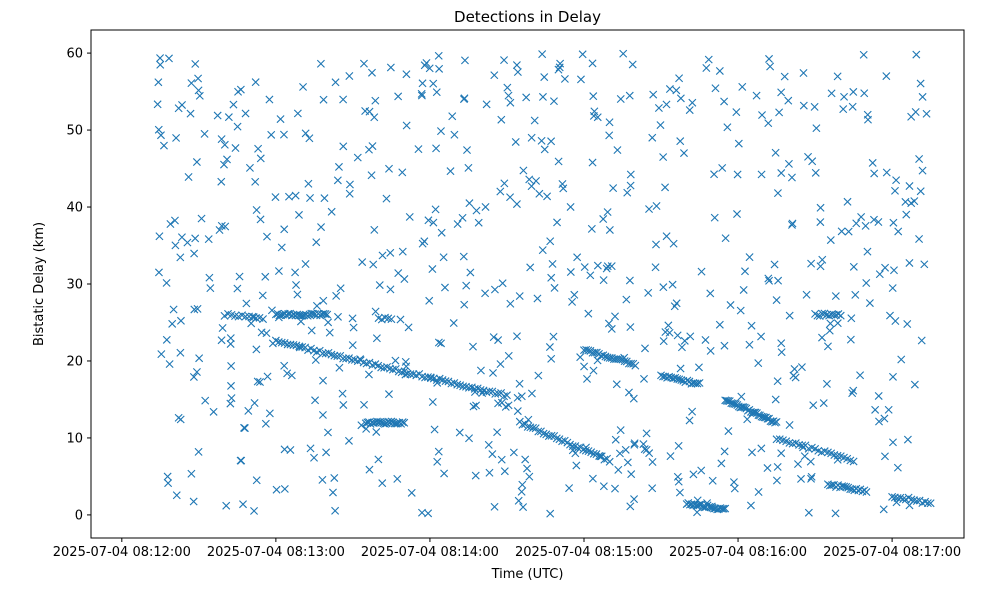  What do you see at coordinates (430, 552) in the screenshot?
I see `x-tick-label: 2025-07-04 08:14:00` at bounding box center [430, 552].